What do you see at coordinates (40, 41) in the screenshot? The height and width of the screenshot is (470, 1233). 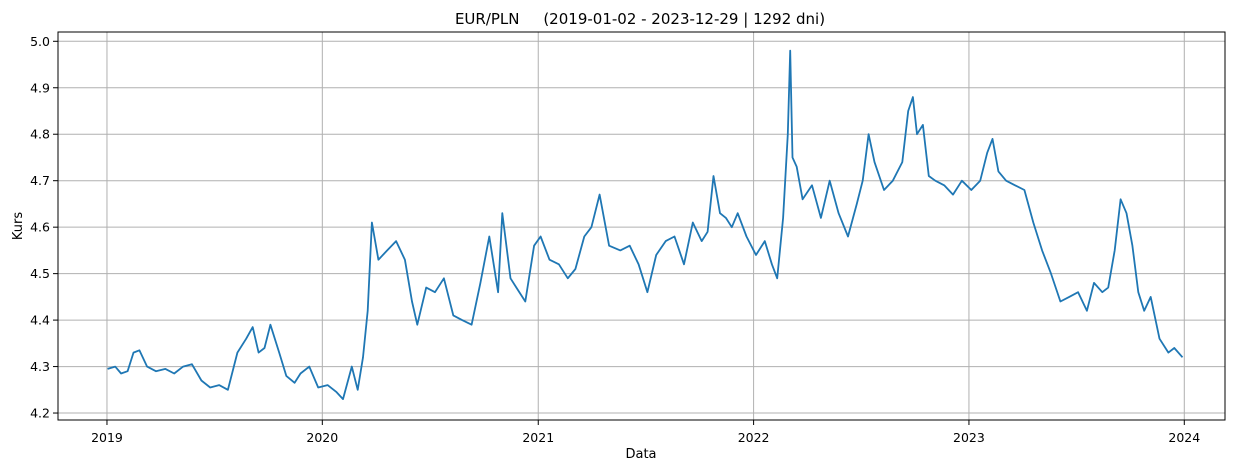 I see `y-tick-label: 5.0` at bounding box center [40, 41].